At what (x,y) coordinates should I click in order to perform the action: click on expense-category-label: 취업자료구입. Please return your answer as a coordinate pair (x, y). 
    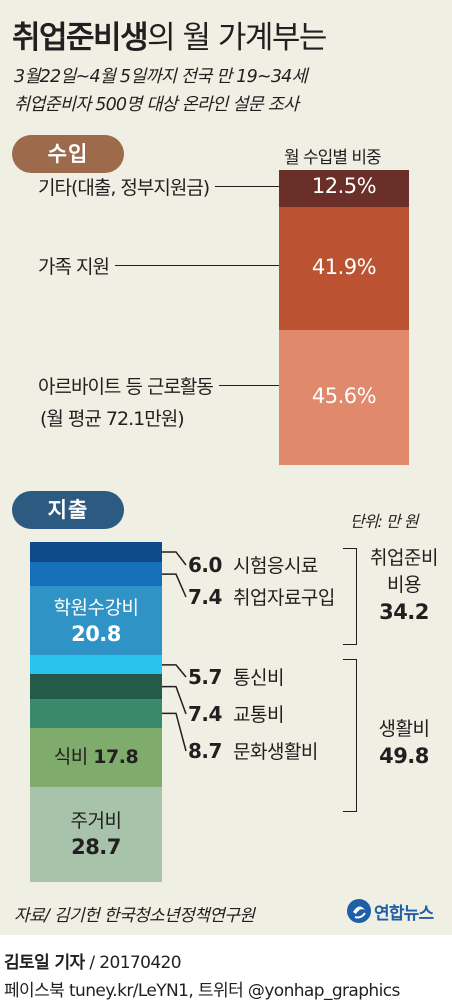
    Looking at the image, I should click on (278, 598).